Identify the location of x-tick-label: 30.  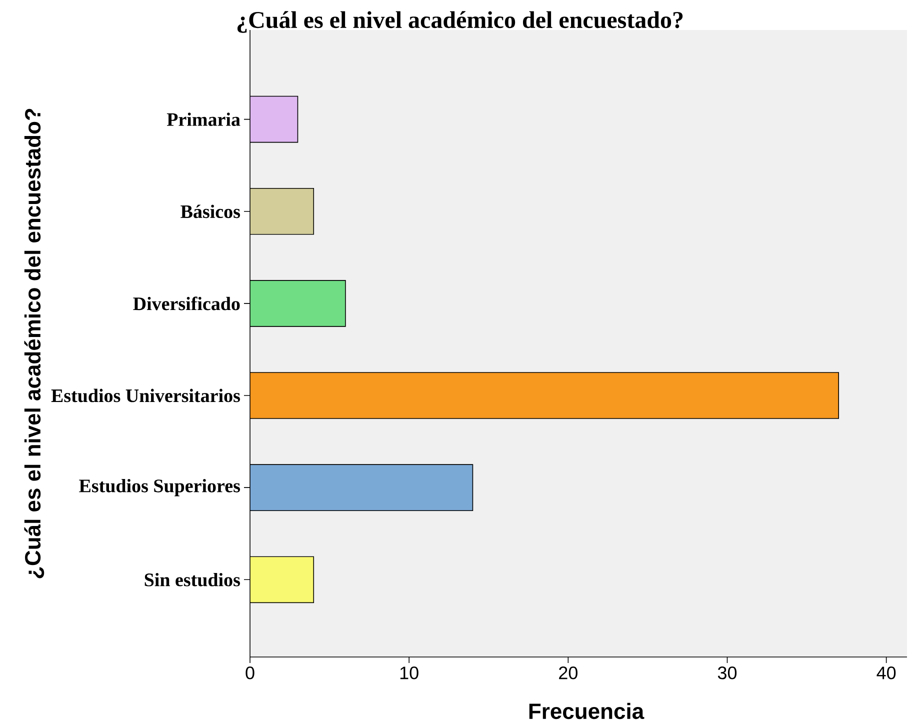
(727, 673).